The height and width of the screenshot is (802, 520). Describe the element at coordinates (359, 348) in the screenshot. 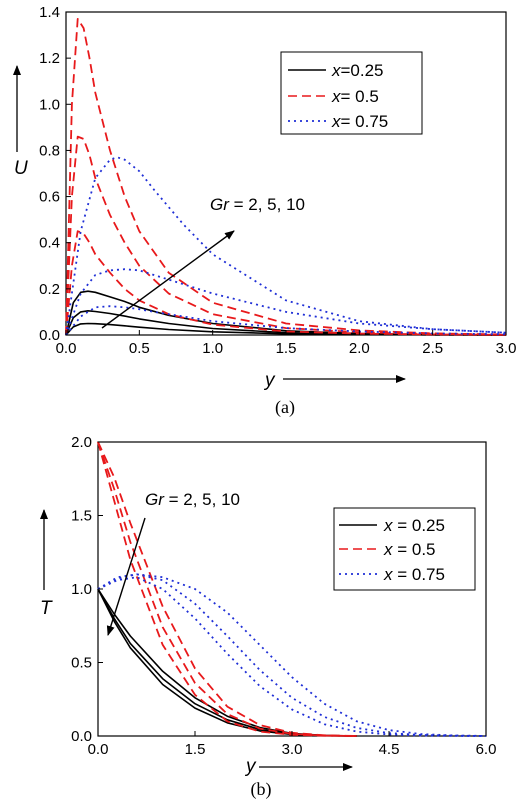

I see `x-tick-label-a-4: 2.0` at that location.